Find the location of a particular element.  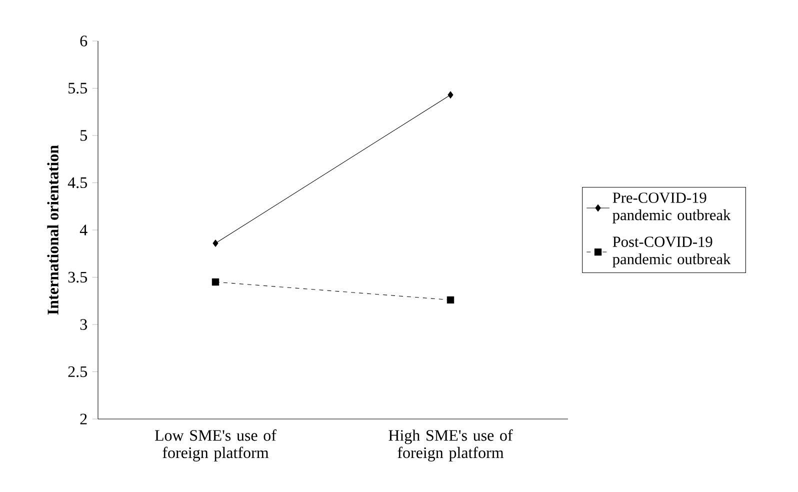

y-tick-label: 6 is located at coordinates (84, 41).